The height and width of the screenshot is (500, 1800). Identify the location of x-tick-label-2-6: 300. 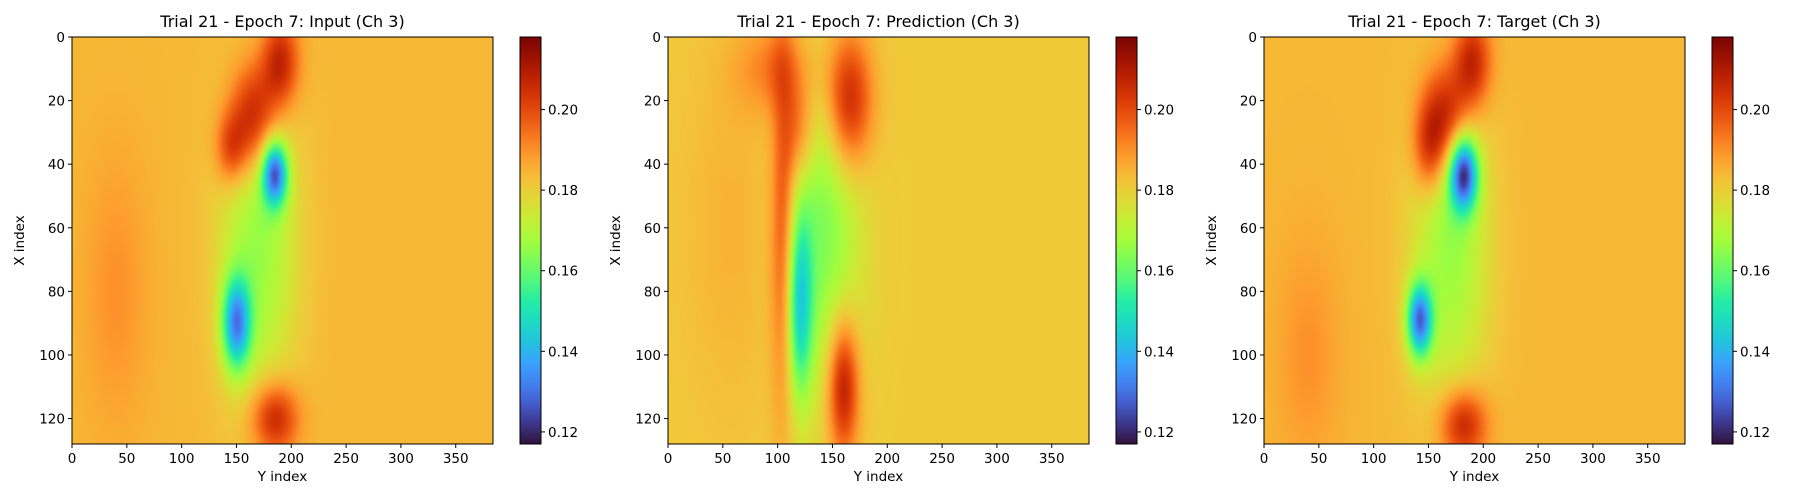
(1593, 459).